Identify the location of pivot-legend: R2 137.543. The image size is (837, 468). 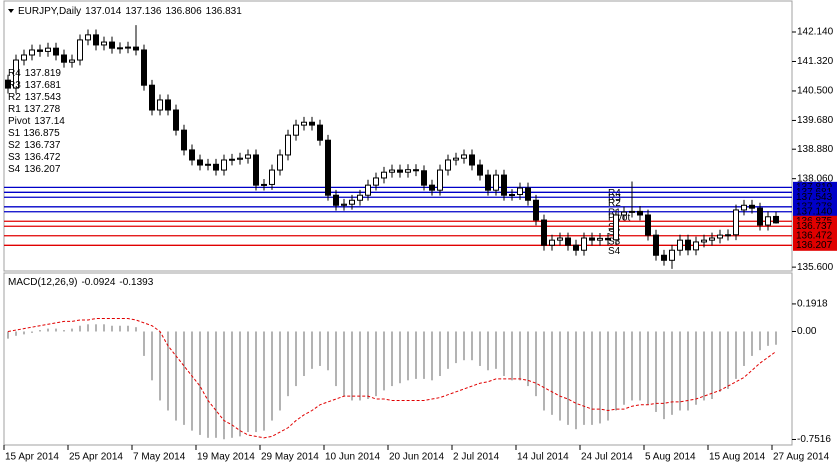
(34, 97).